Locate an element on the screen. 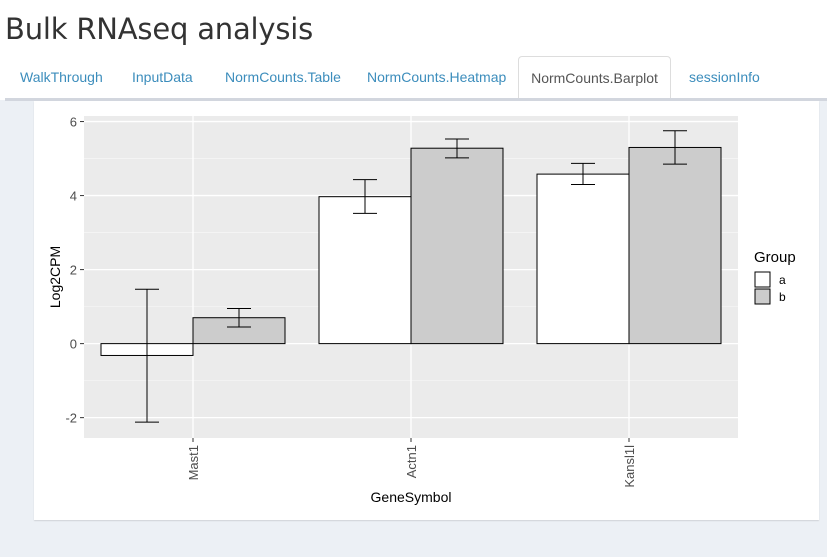 Image resolution: width=827 pixels, height=557 pixels. y-tick-label: 6 is located at coordinates (73, 122).